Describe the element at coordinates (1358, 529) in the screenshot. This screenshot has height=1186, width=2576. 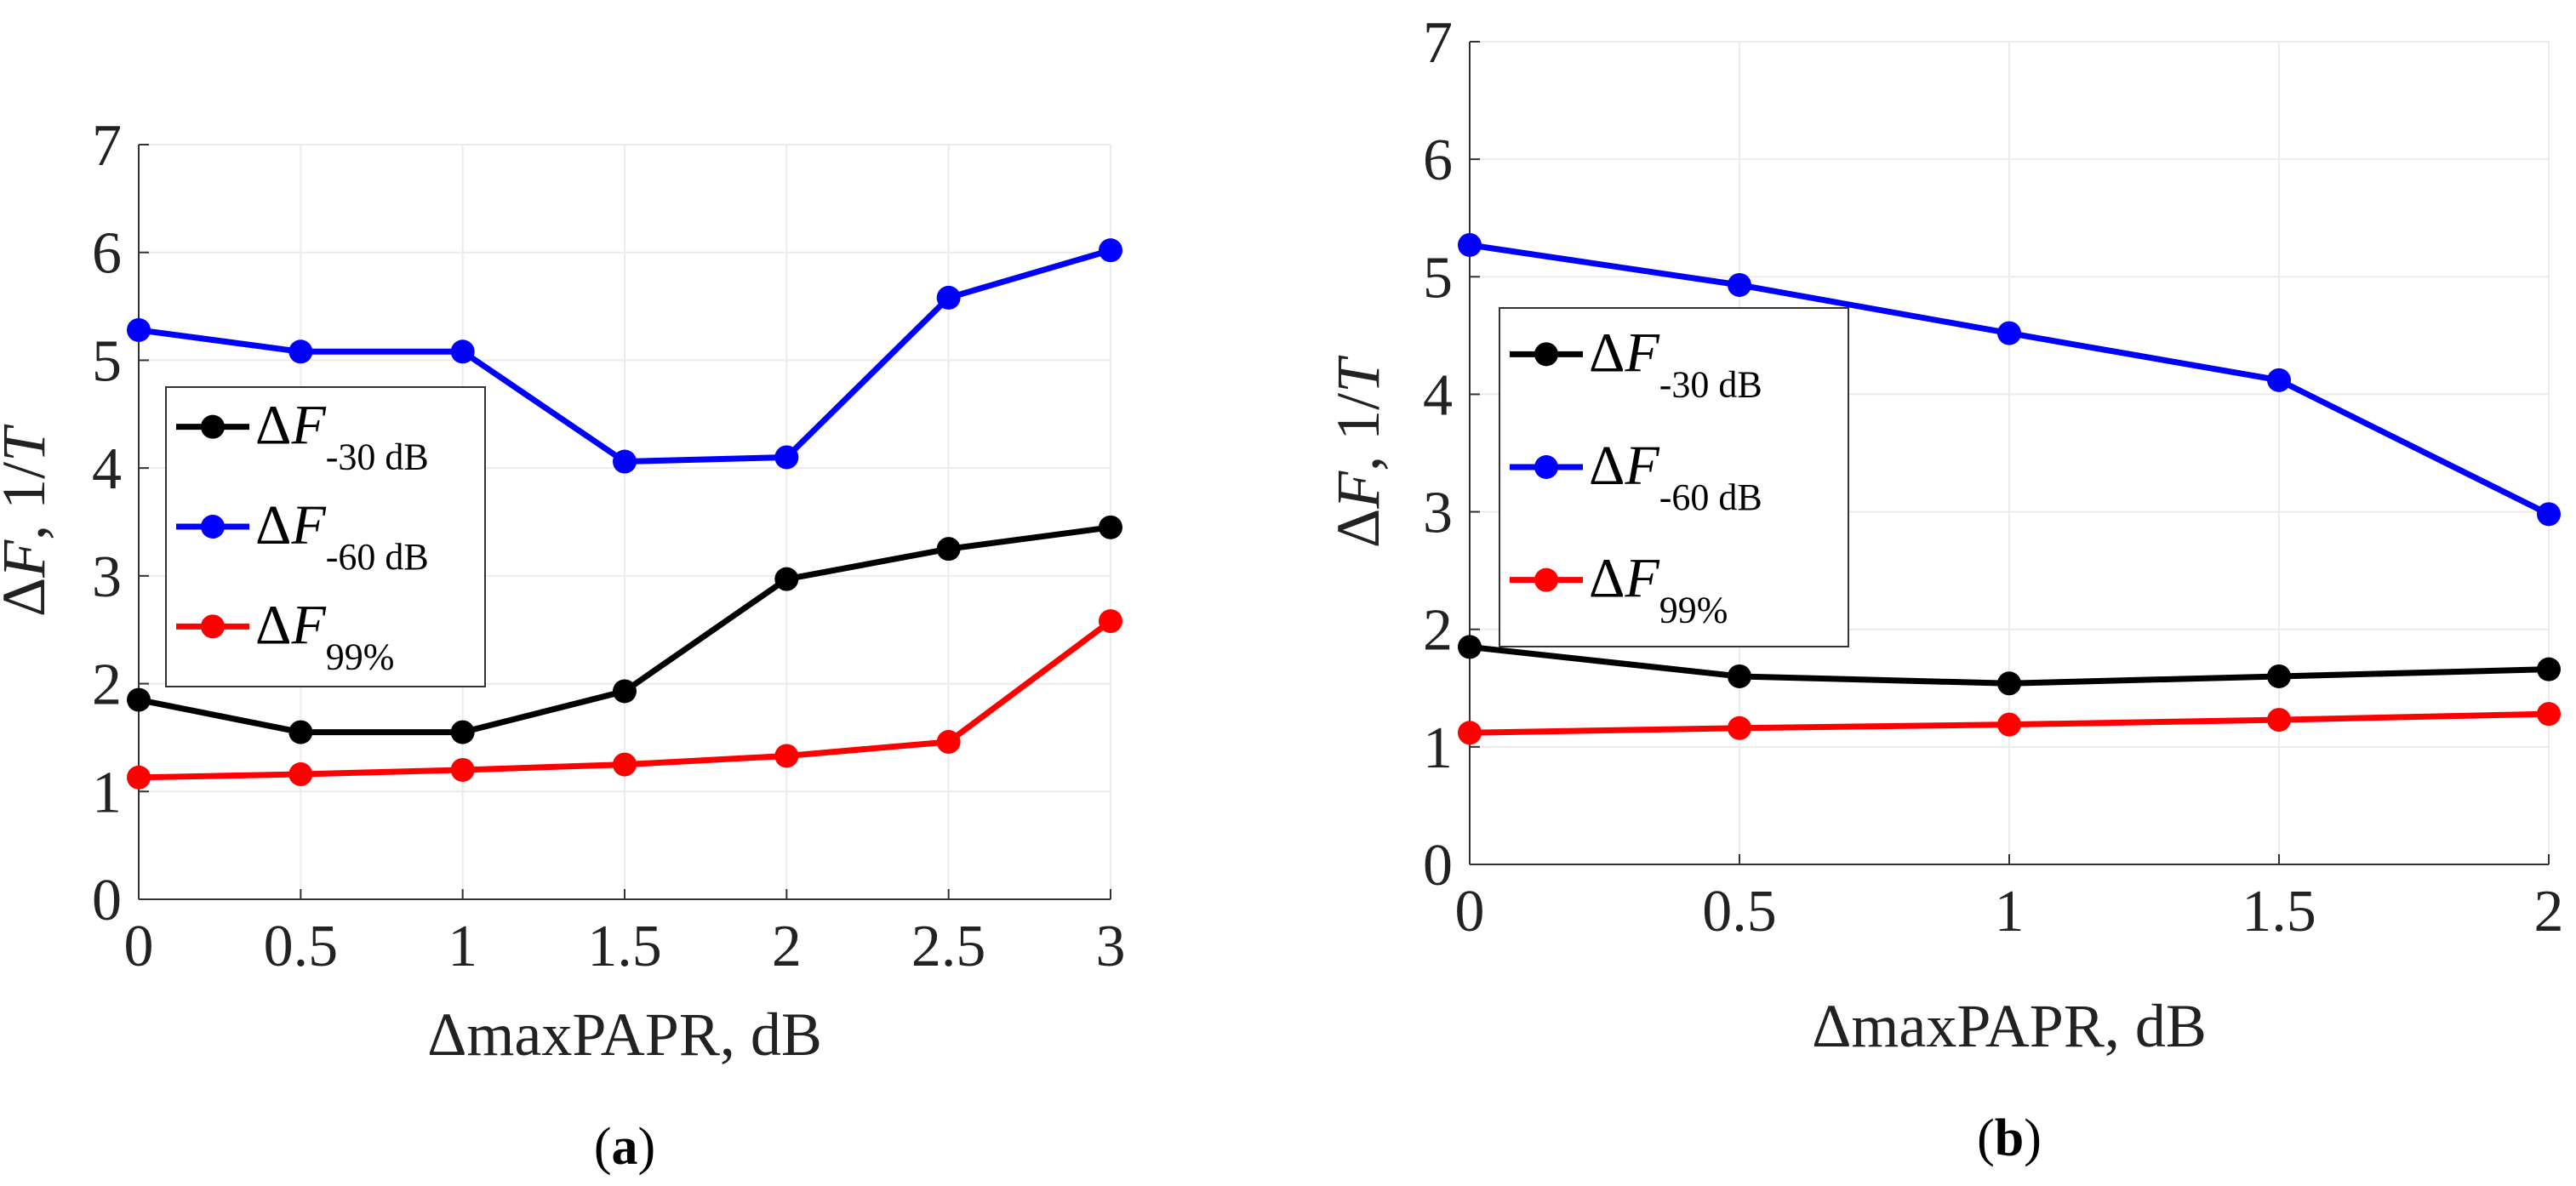
I see `y-label-delta: Δ` at that location.